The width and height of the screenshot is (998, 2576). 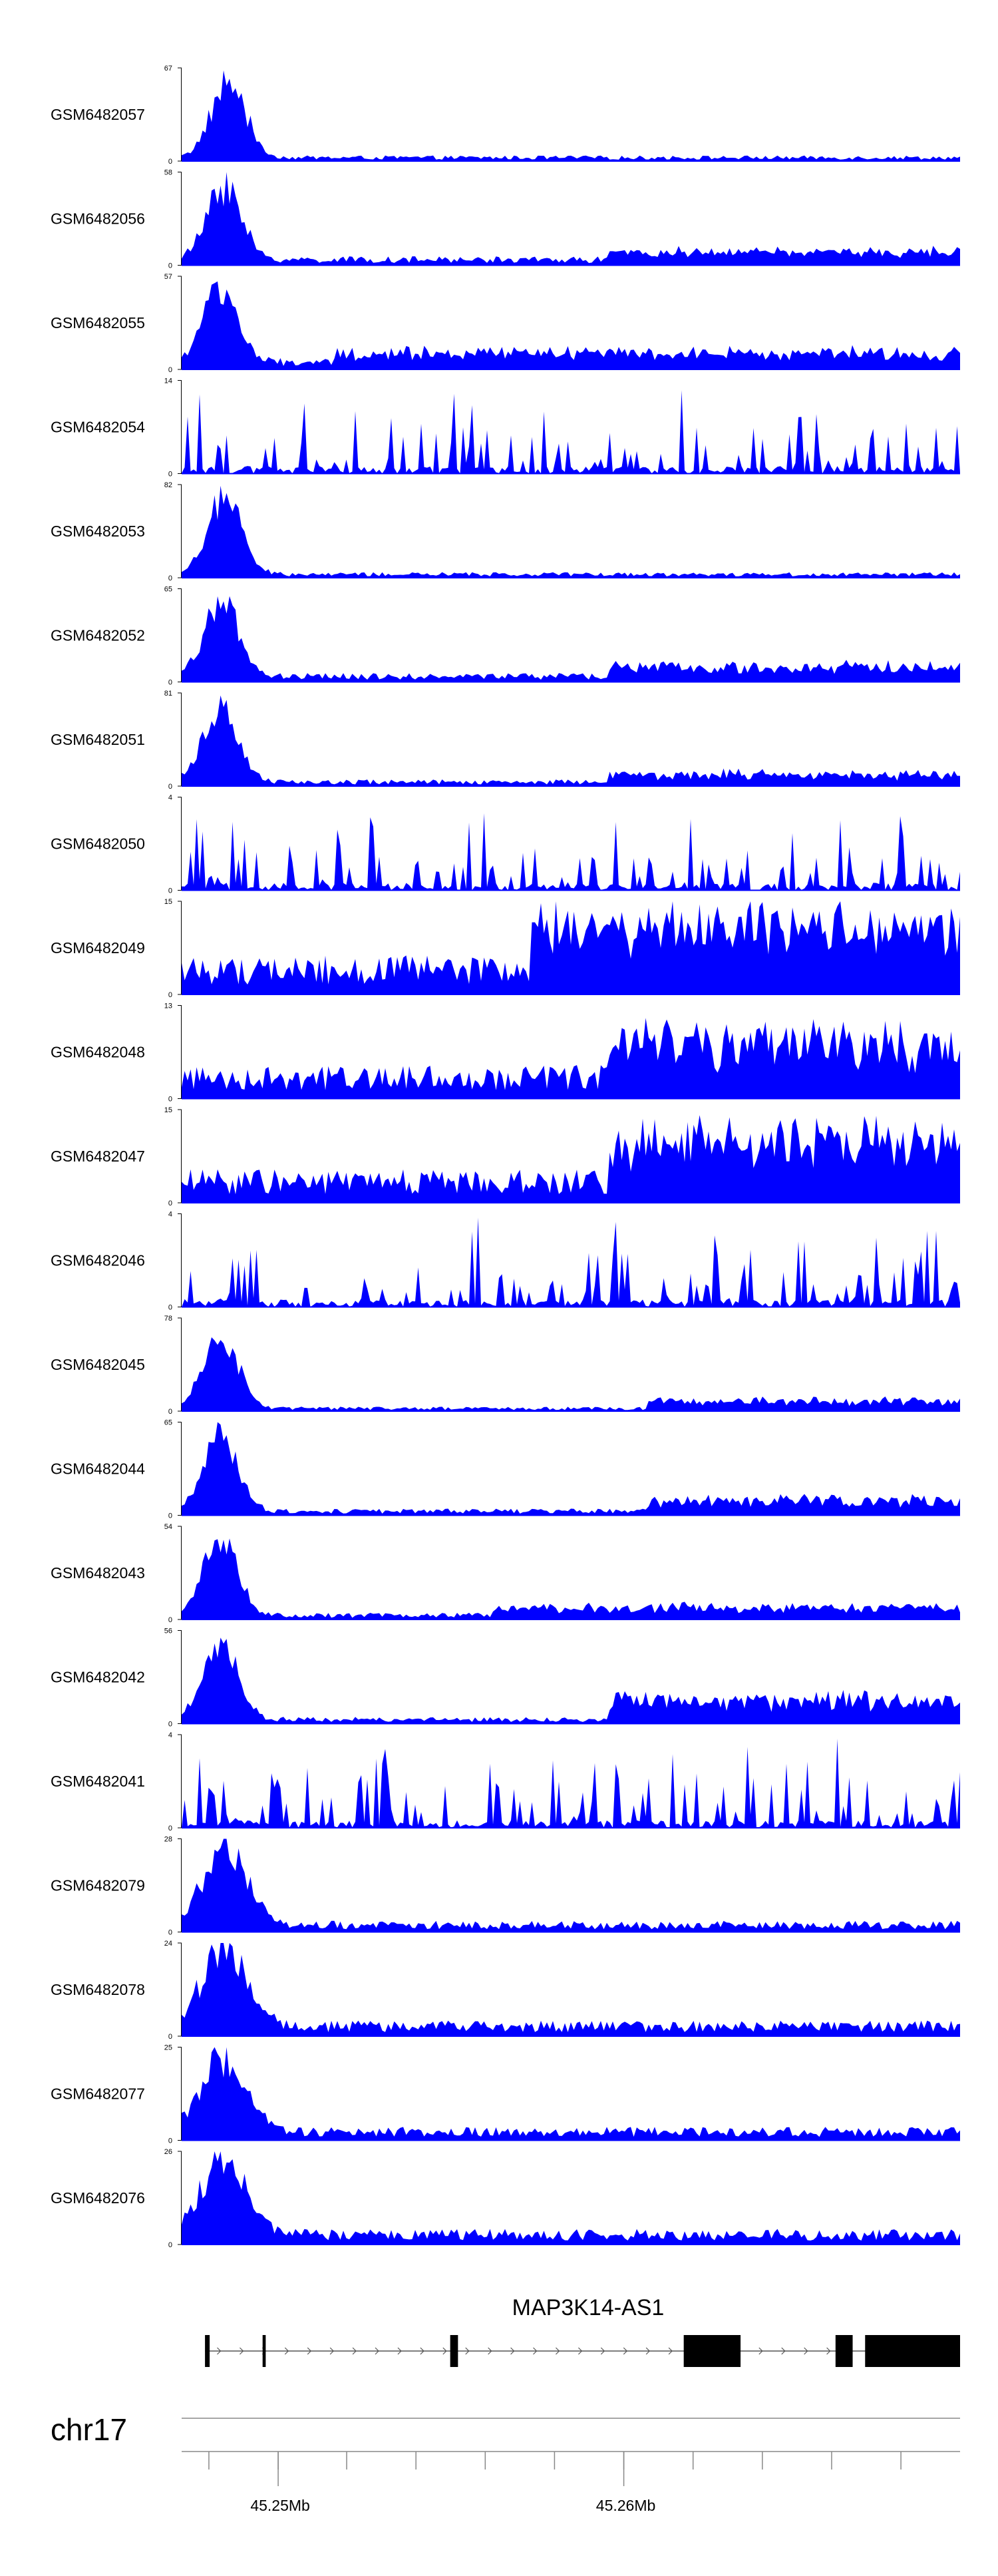 I want to click on track-GSM6482055: GSM6482055 57 0, so click(x=505, y=323).